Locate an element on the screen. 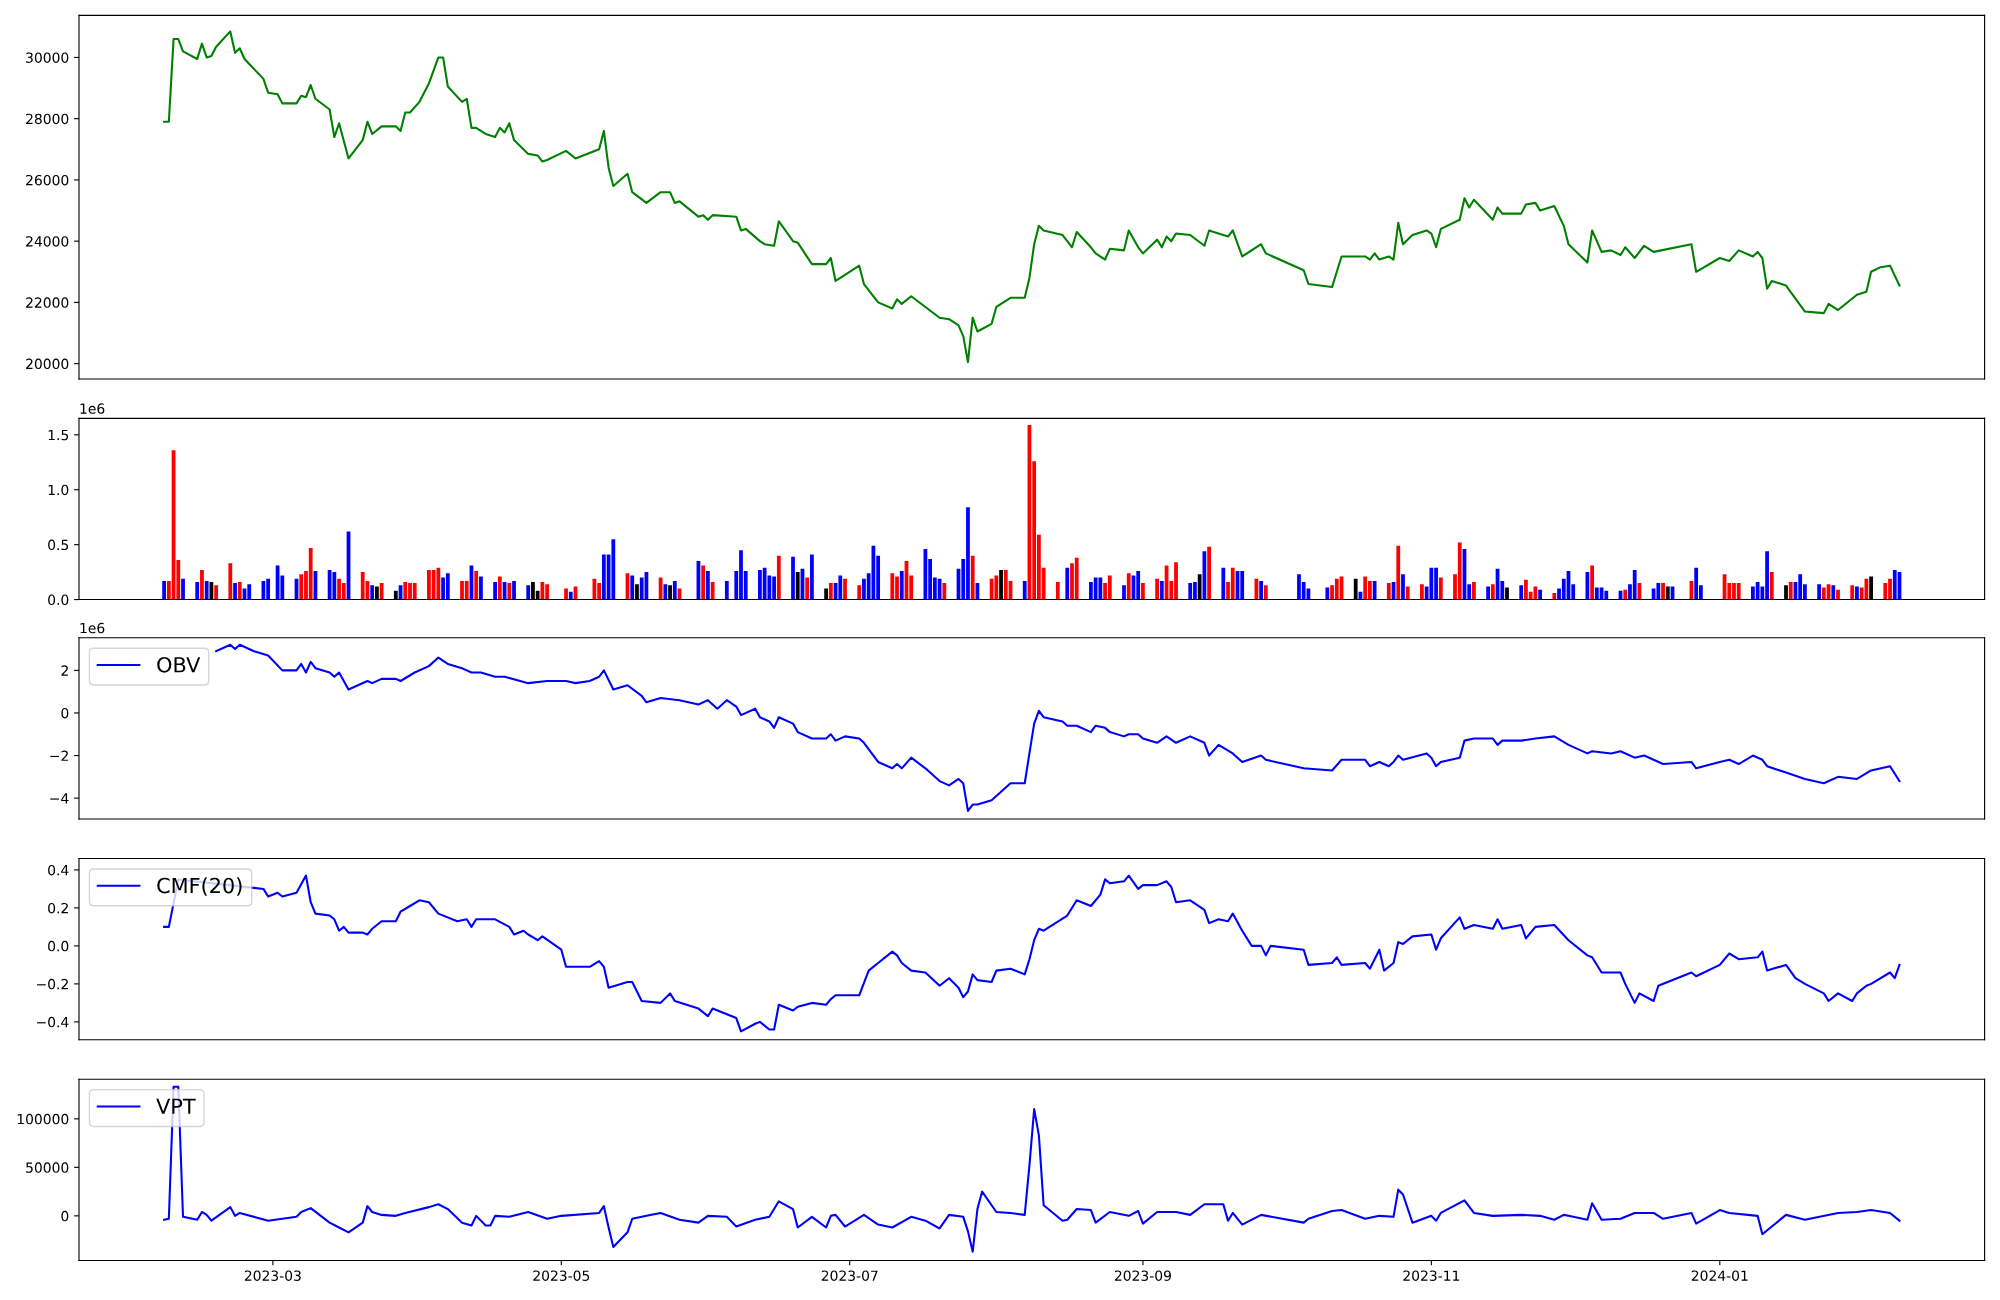 The width and height of the screenshot is (2000, 1300). y-tick-label: 100000 is located at coordinates (43, 1119).